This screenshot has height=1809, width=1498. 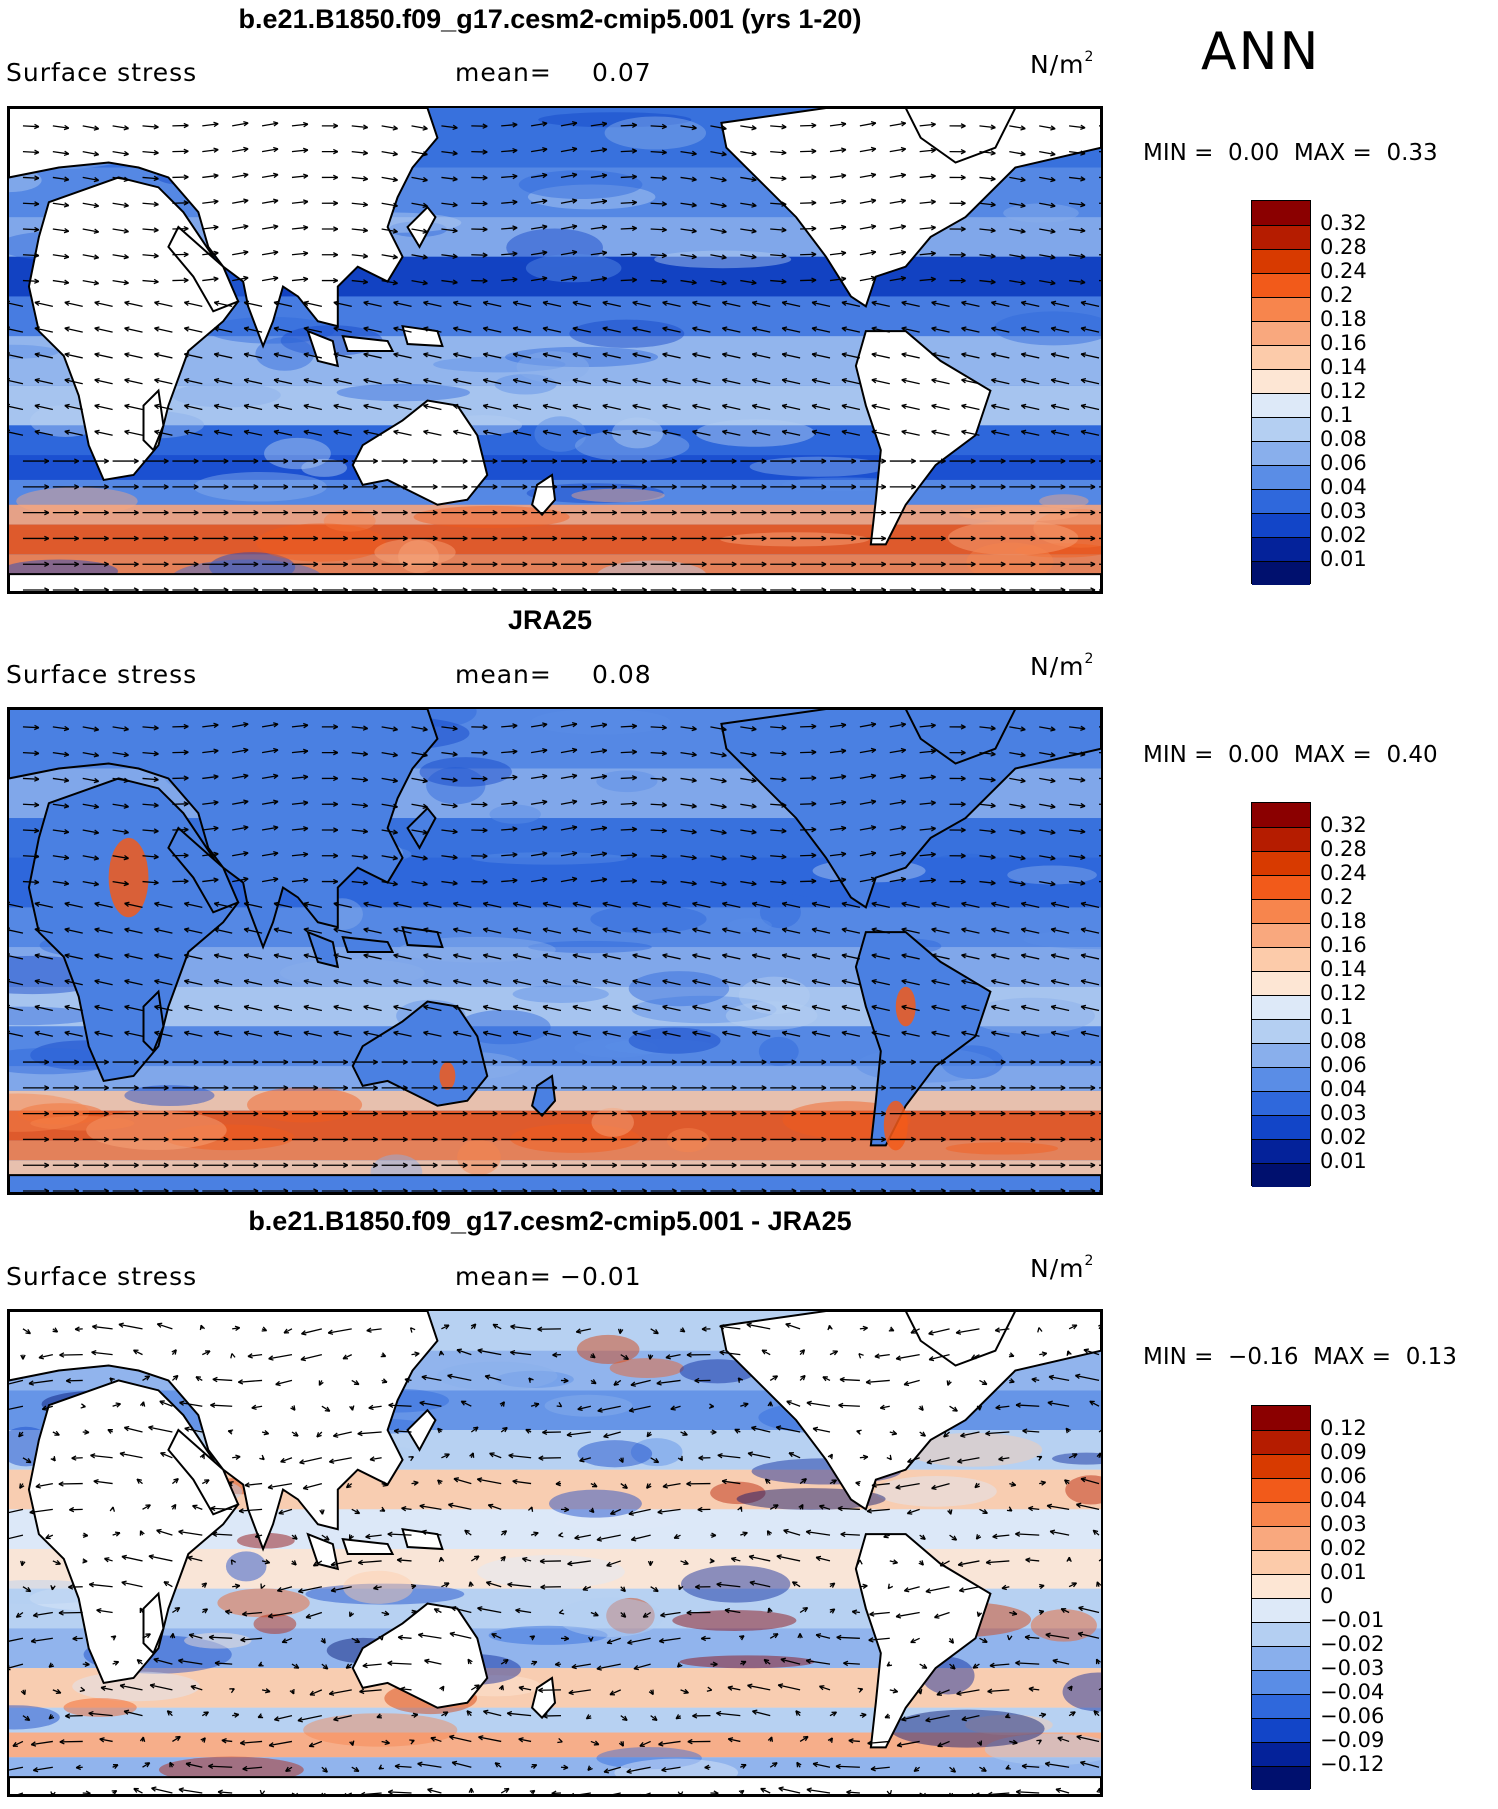 What do you see at coordinates (1062, 1267) in the screenshot?
I see `panel-3-units: N/m2` at bounding box center [1062, 1267].